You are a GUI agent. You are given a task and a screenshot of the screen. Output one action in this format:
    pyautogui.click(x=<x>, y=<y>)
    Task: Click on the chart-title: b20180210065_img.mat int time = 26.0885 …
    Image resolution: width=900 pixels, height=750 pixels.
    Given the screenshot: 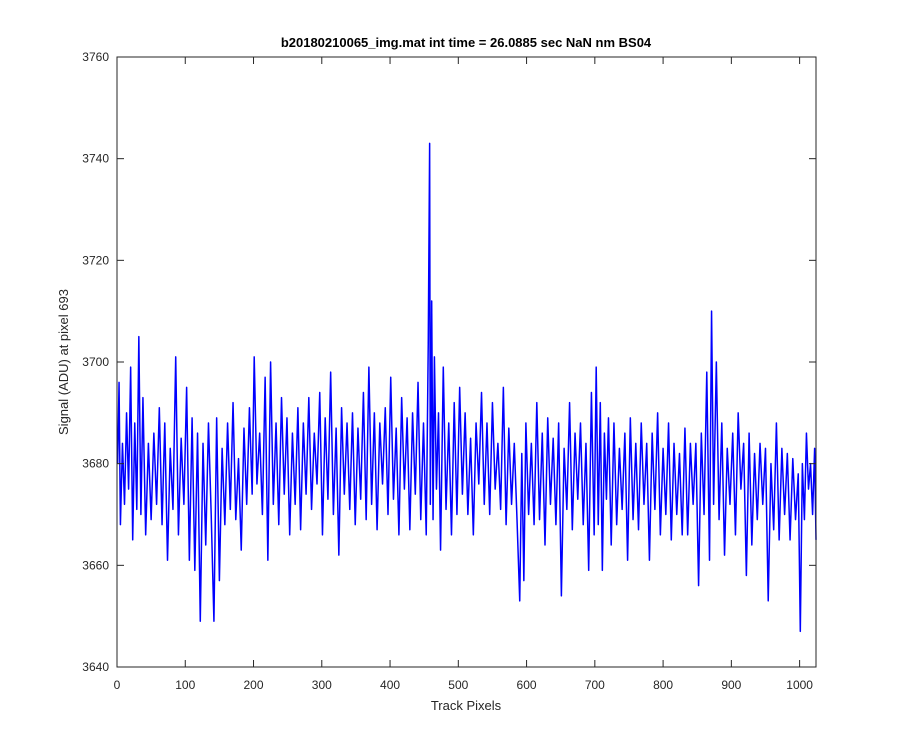 What is the action you would take?
    pyautogui.click(x=466, y=42)
    